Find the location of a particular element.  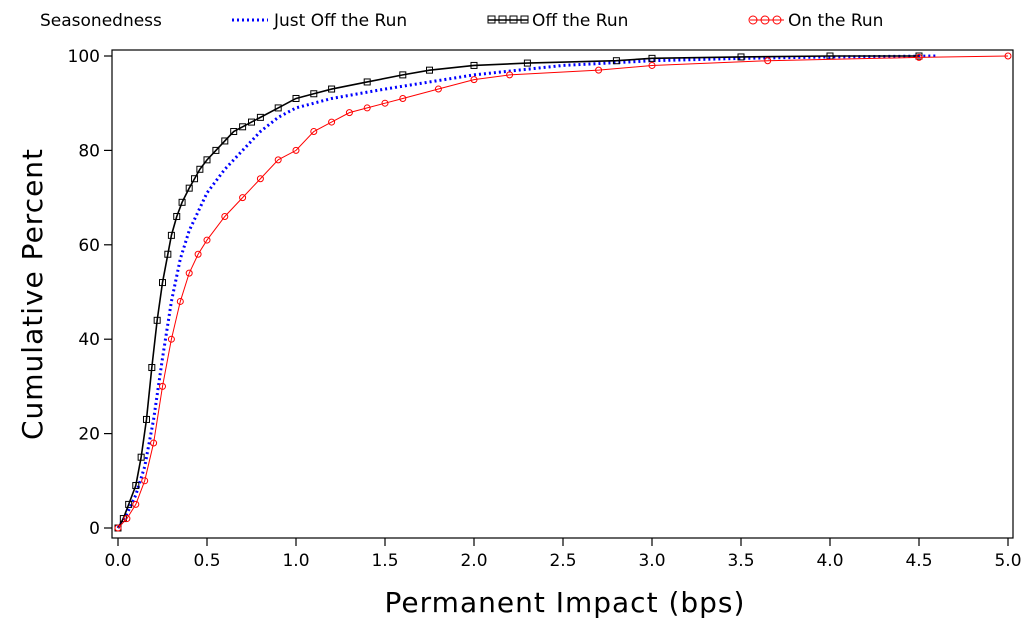

legend-label-on-the-run: On the Run is located at coordinates (835, 21).